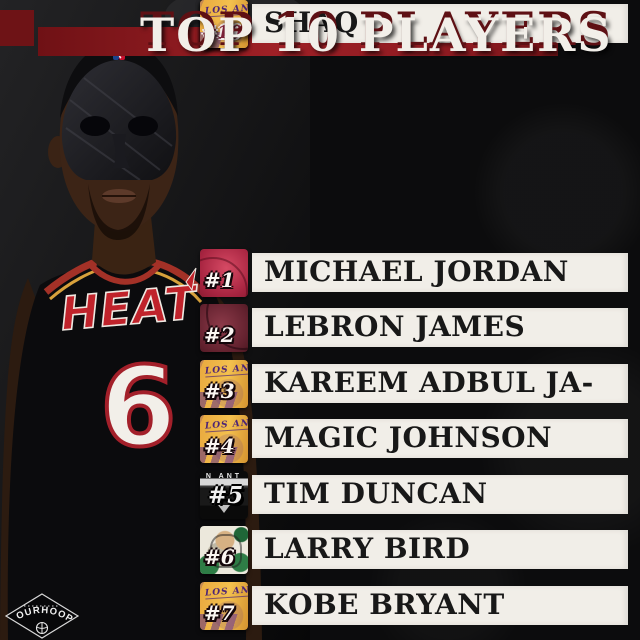 The image size is (640, 640). Describe the element at coordinates (416, 271) in the screenshot. I see `player-name: MICHAEL JORDAN` at that location.